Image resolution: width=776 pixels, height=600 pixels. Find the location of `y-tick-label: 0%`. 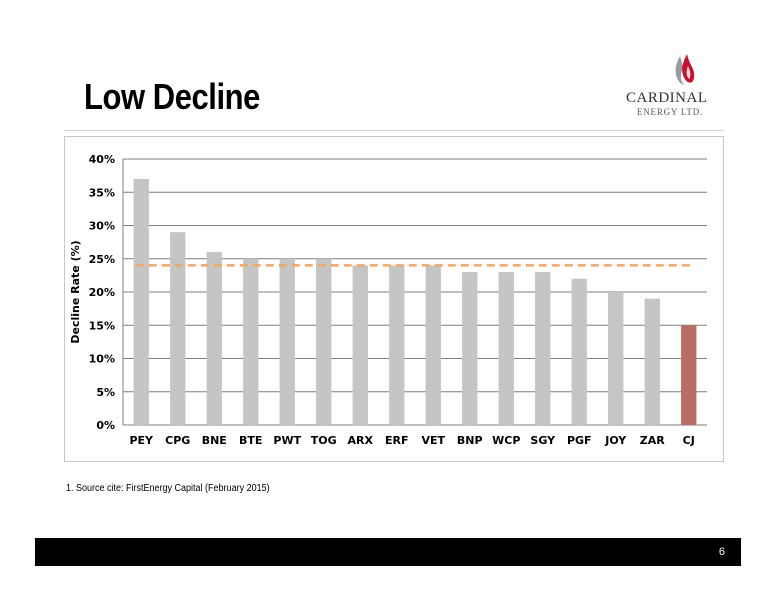

y-tick-label: 0% is located at coordinates (105, 425).